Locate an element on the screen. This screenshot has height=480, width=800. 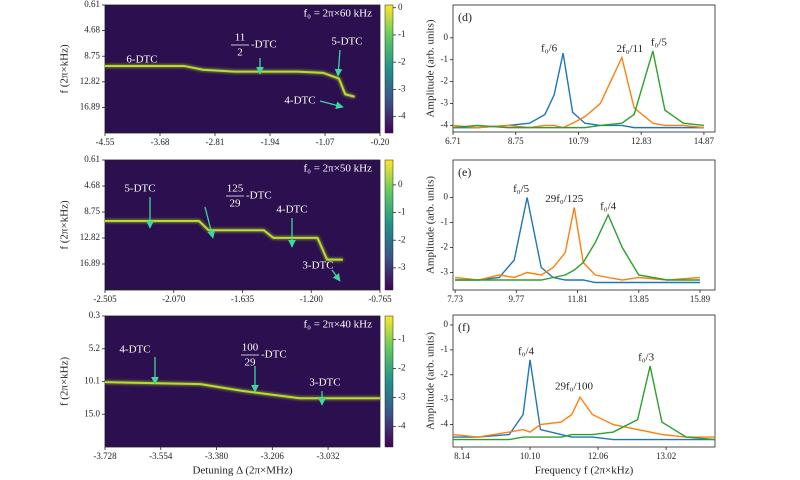
x-tick-label: -3.728 is located at coordinates (105, 456).